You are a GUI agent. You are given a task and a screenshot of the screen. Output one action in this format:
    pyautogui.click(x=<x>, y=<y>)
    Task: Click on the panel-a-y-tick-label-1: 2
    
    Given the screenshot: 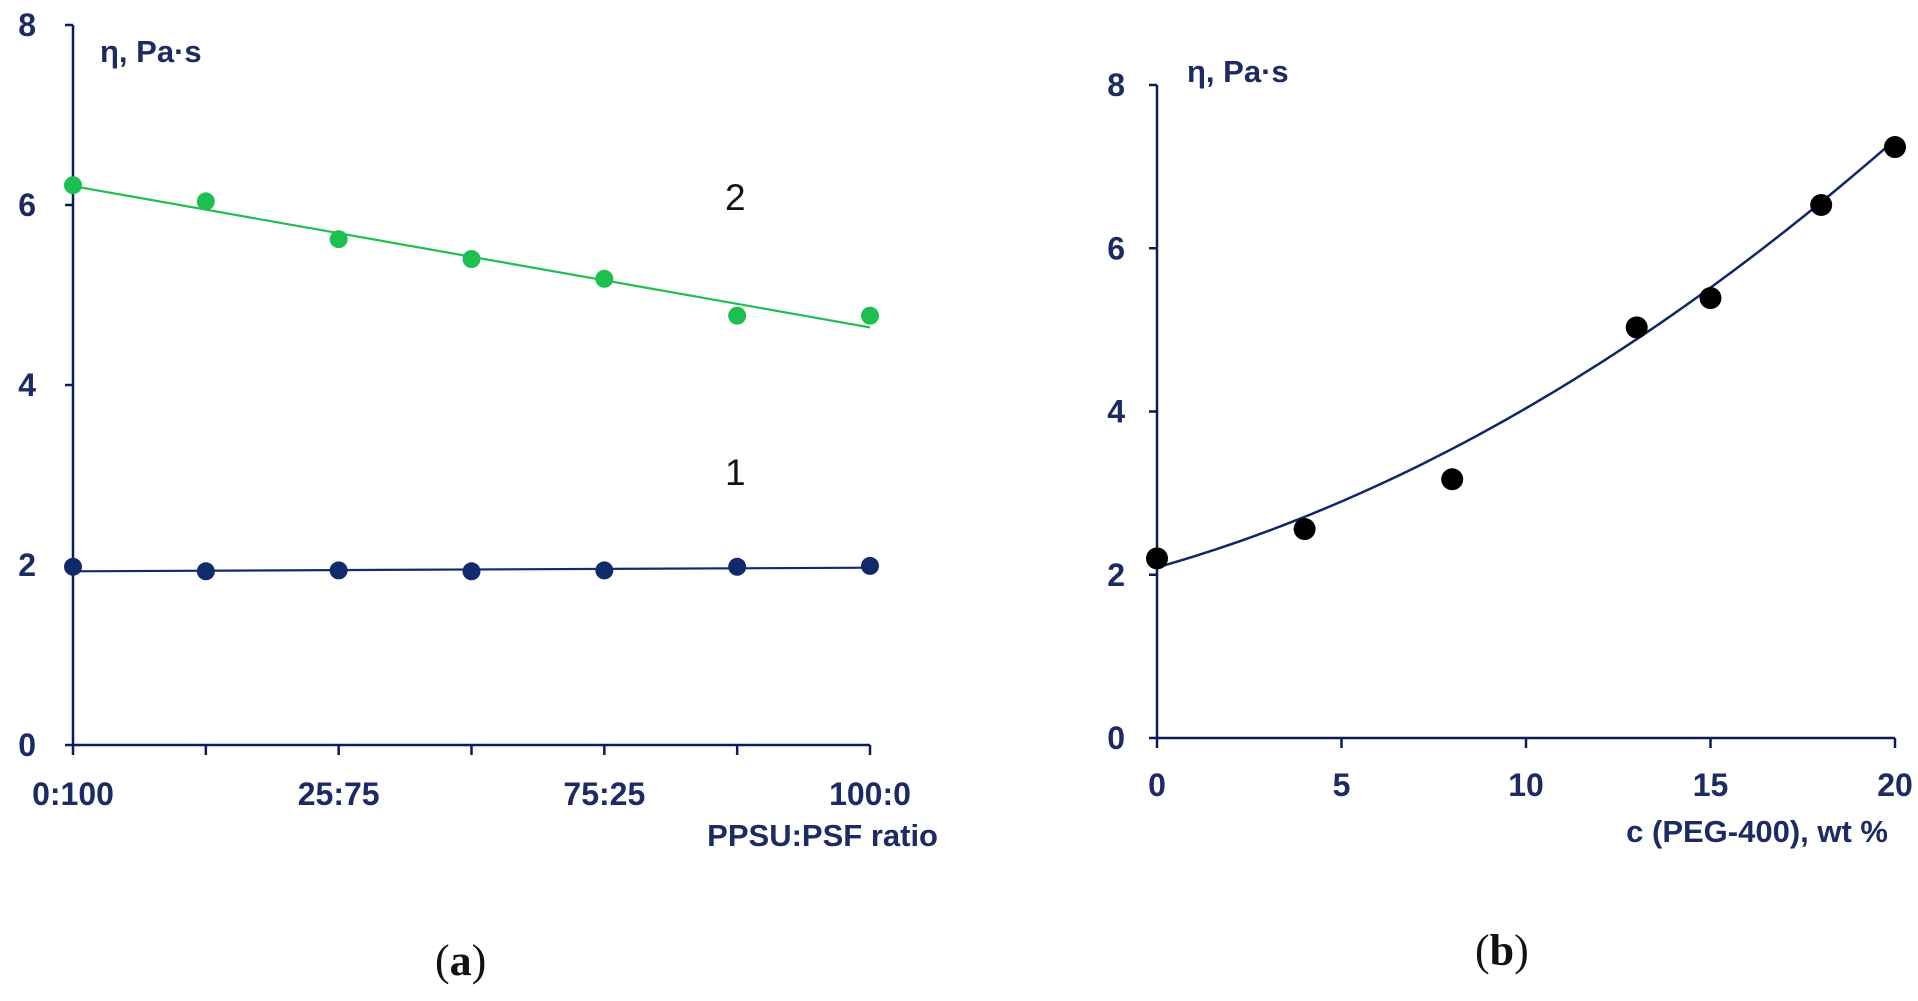 What is the action you would take?
    pyautogui.click(x=27, y=565)
    